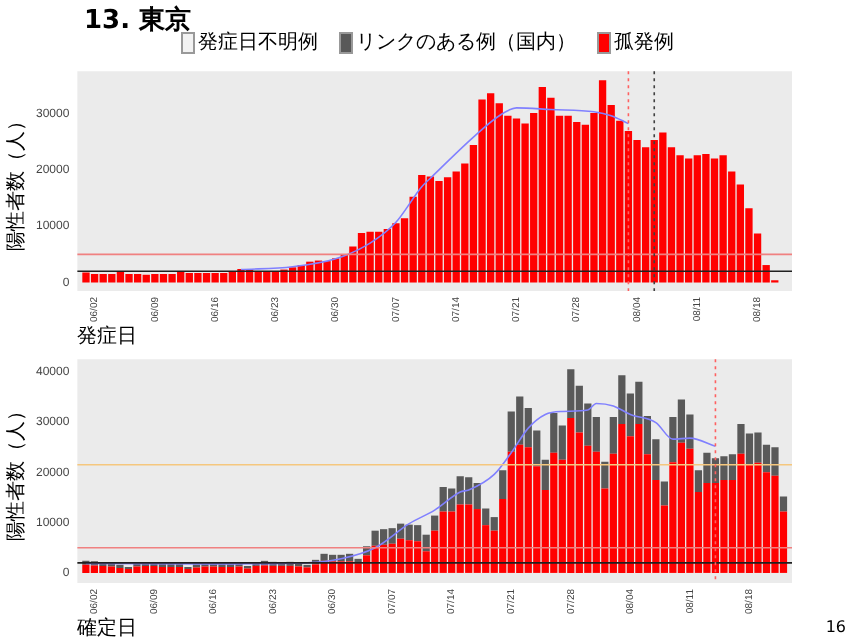 This screenshot has height=640, width=854. Describe the element at coordinates (835, 627) in the screenshot. I see `text: 16` at that location.